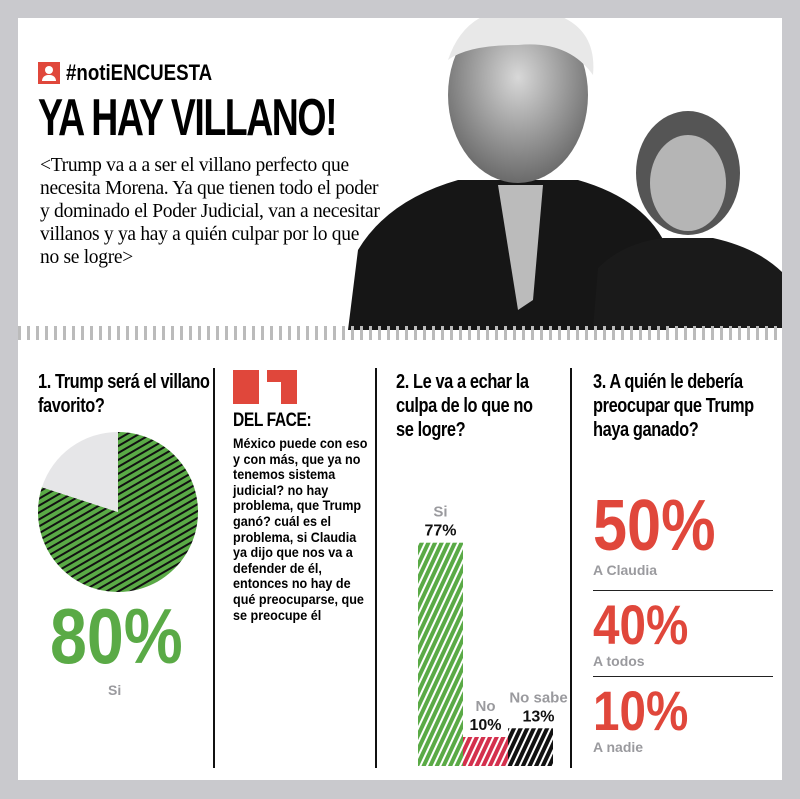  Describe the element at coordinates (530, 747) in the screenshot. I see `bar-no-sabe` at that location.